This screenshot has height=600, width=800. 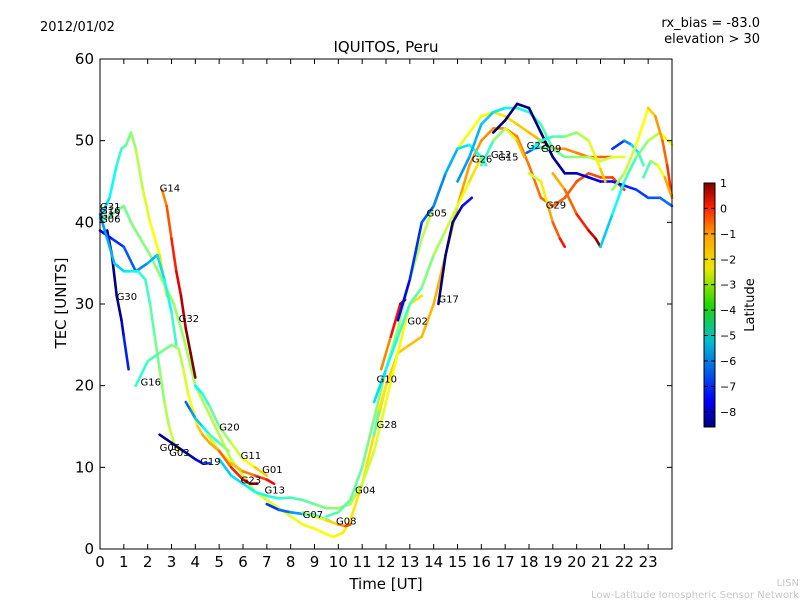 I want to click on series-label-g14: G14, so click(x=170, y=188).